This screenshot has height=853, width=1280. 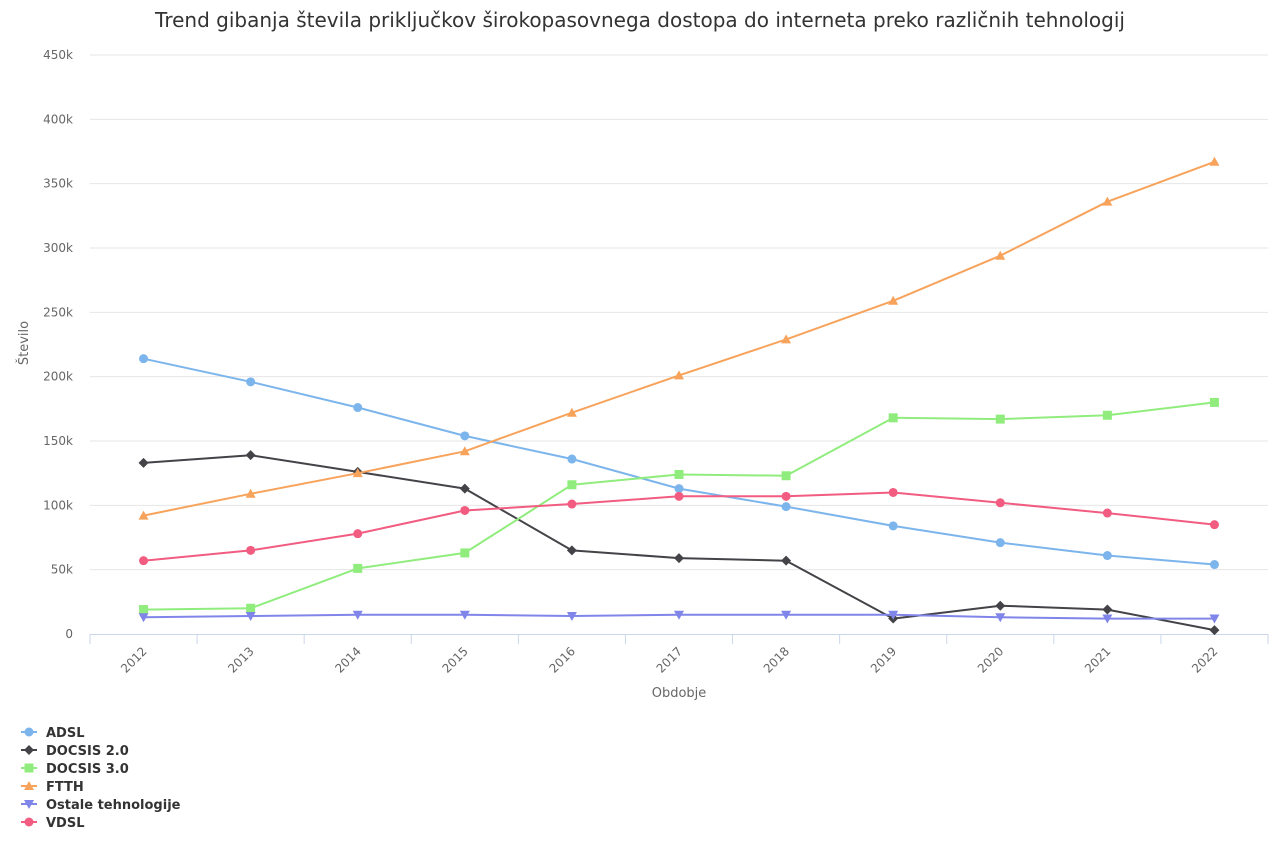 What do you see at coordinates (58, 441) in the screenshot?
I see `y-tick-label: 150k` at bounding box center [58, 441].